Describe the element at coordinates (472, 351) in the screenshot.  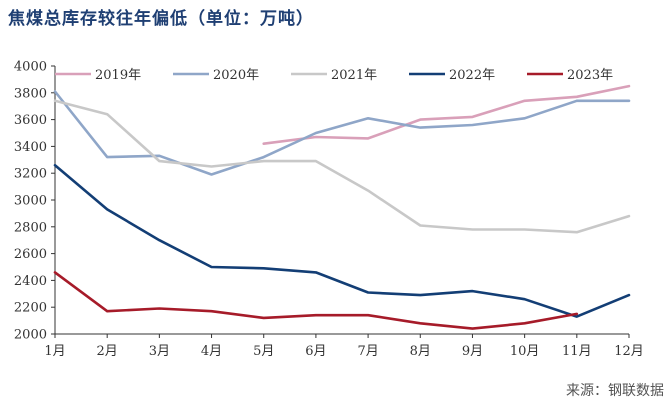
I see `x-tick-label: 9月` at that location.